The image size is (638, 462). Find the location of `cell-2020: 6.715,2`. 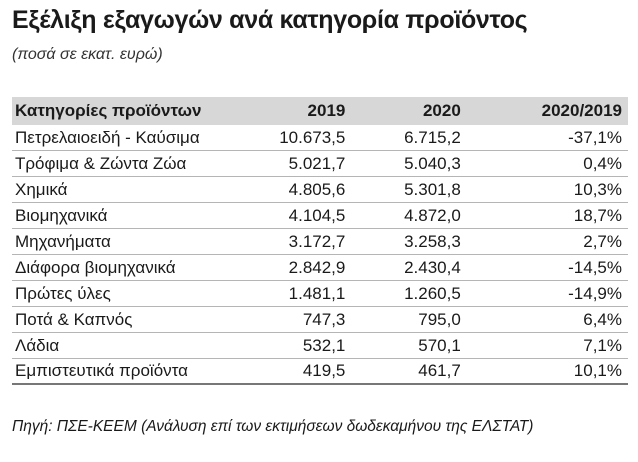

cell-2020: 6.715,2 is located at coordinates (432, 137).